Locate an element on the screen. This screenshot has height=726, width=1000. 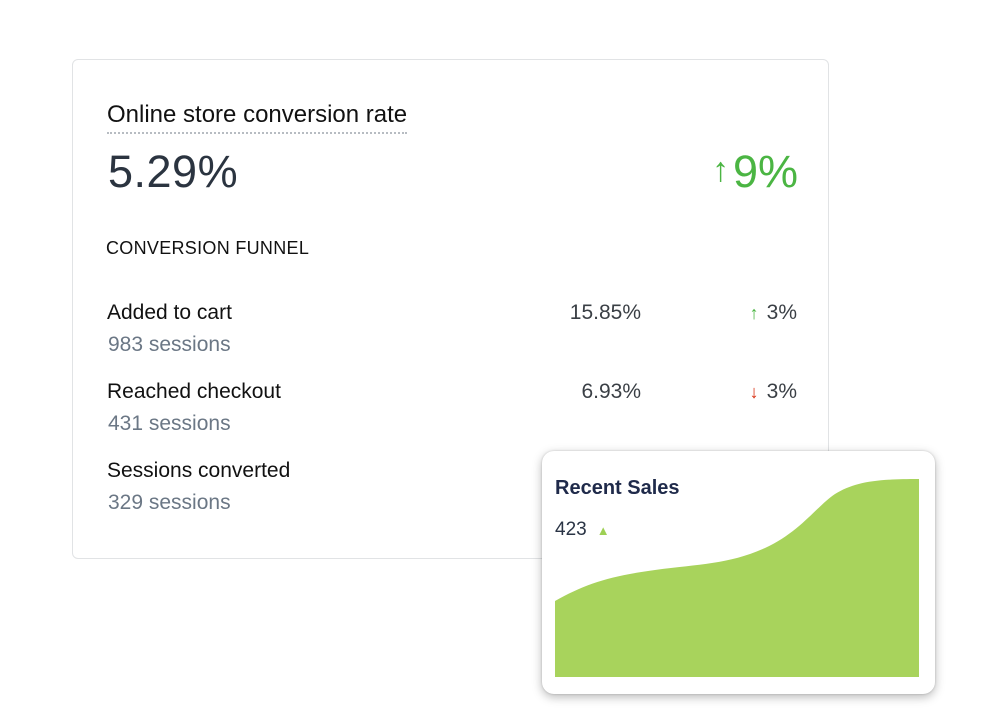
recent-sales-card: Recent Sales 423 ▲ is located at coordinates (738, 572).